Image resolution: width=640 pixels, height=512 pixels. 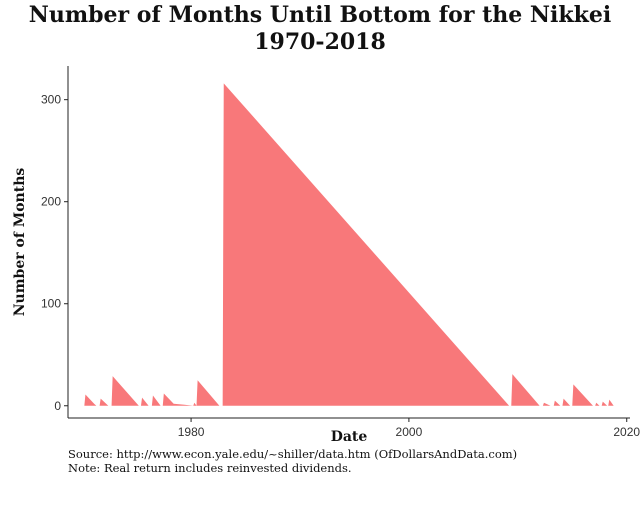 I want to click on y-tick-label: 100, so click(x=51, y=304).